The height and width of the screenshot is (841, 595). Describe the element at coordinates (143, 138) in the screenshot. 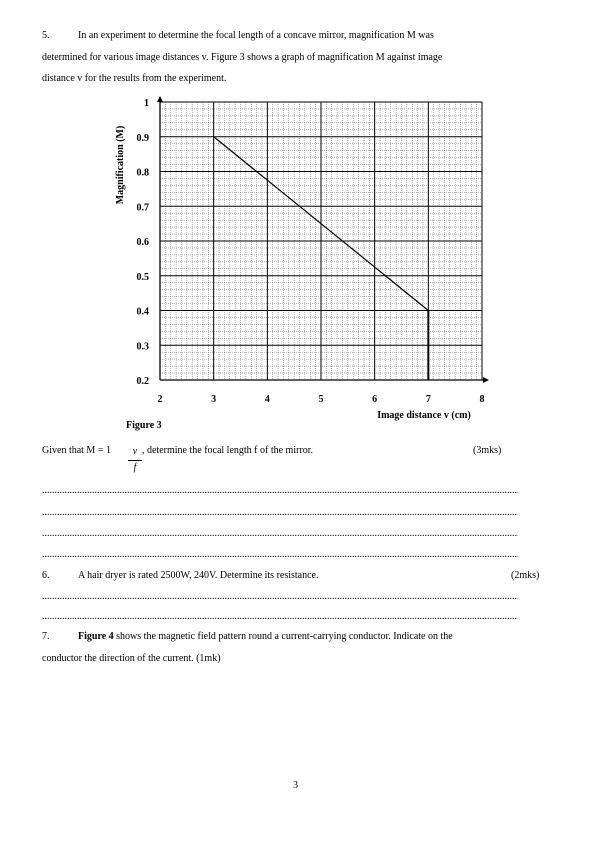

I see `y-tick-label: 0.9` at that location.